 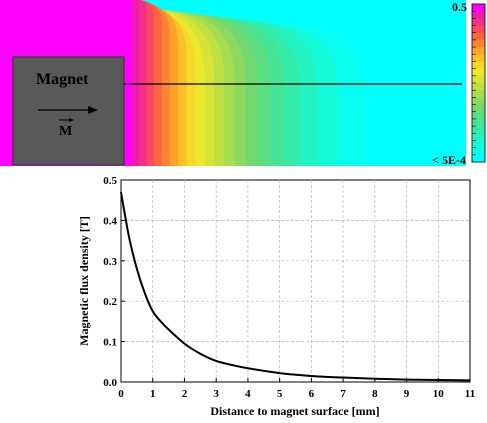 I want to click on colorbar-frame, so click(x=478, y=83).